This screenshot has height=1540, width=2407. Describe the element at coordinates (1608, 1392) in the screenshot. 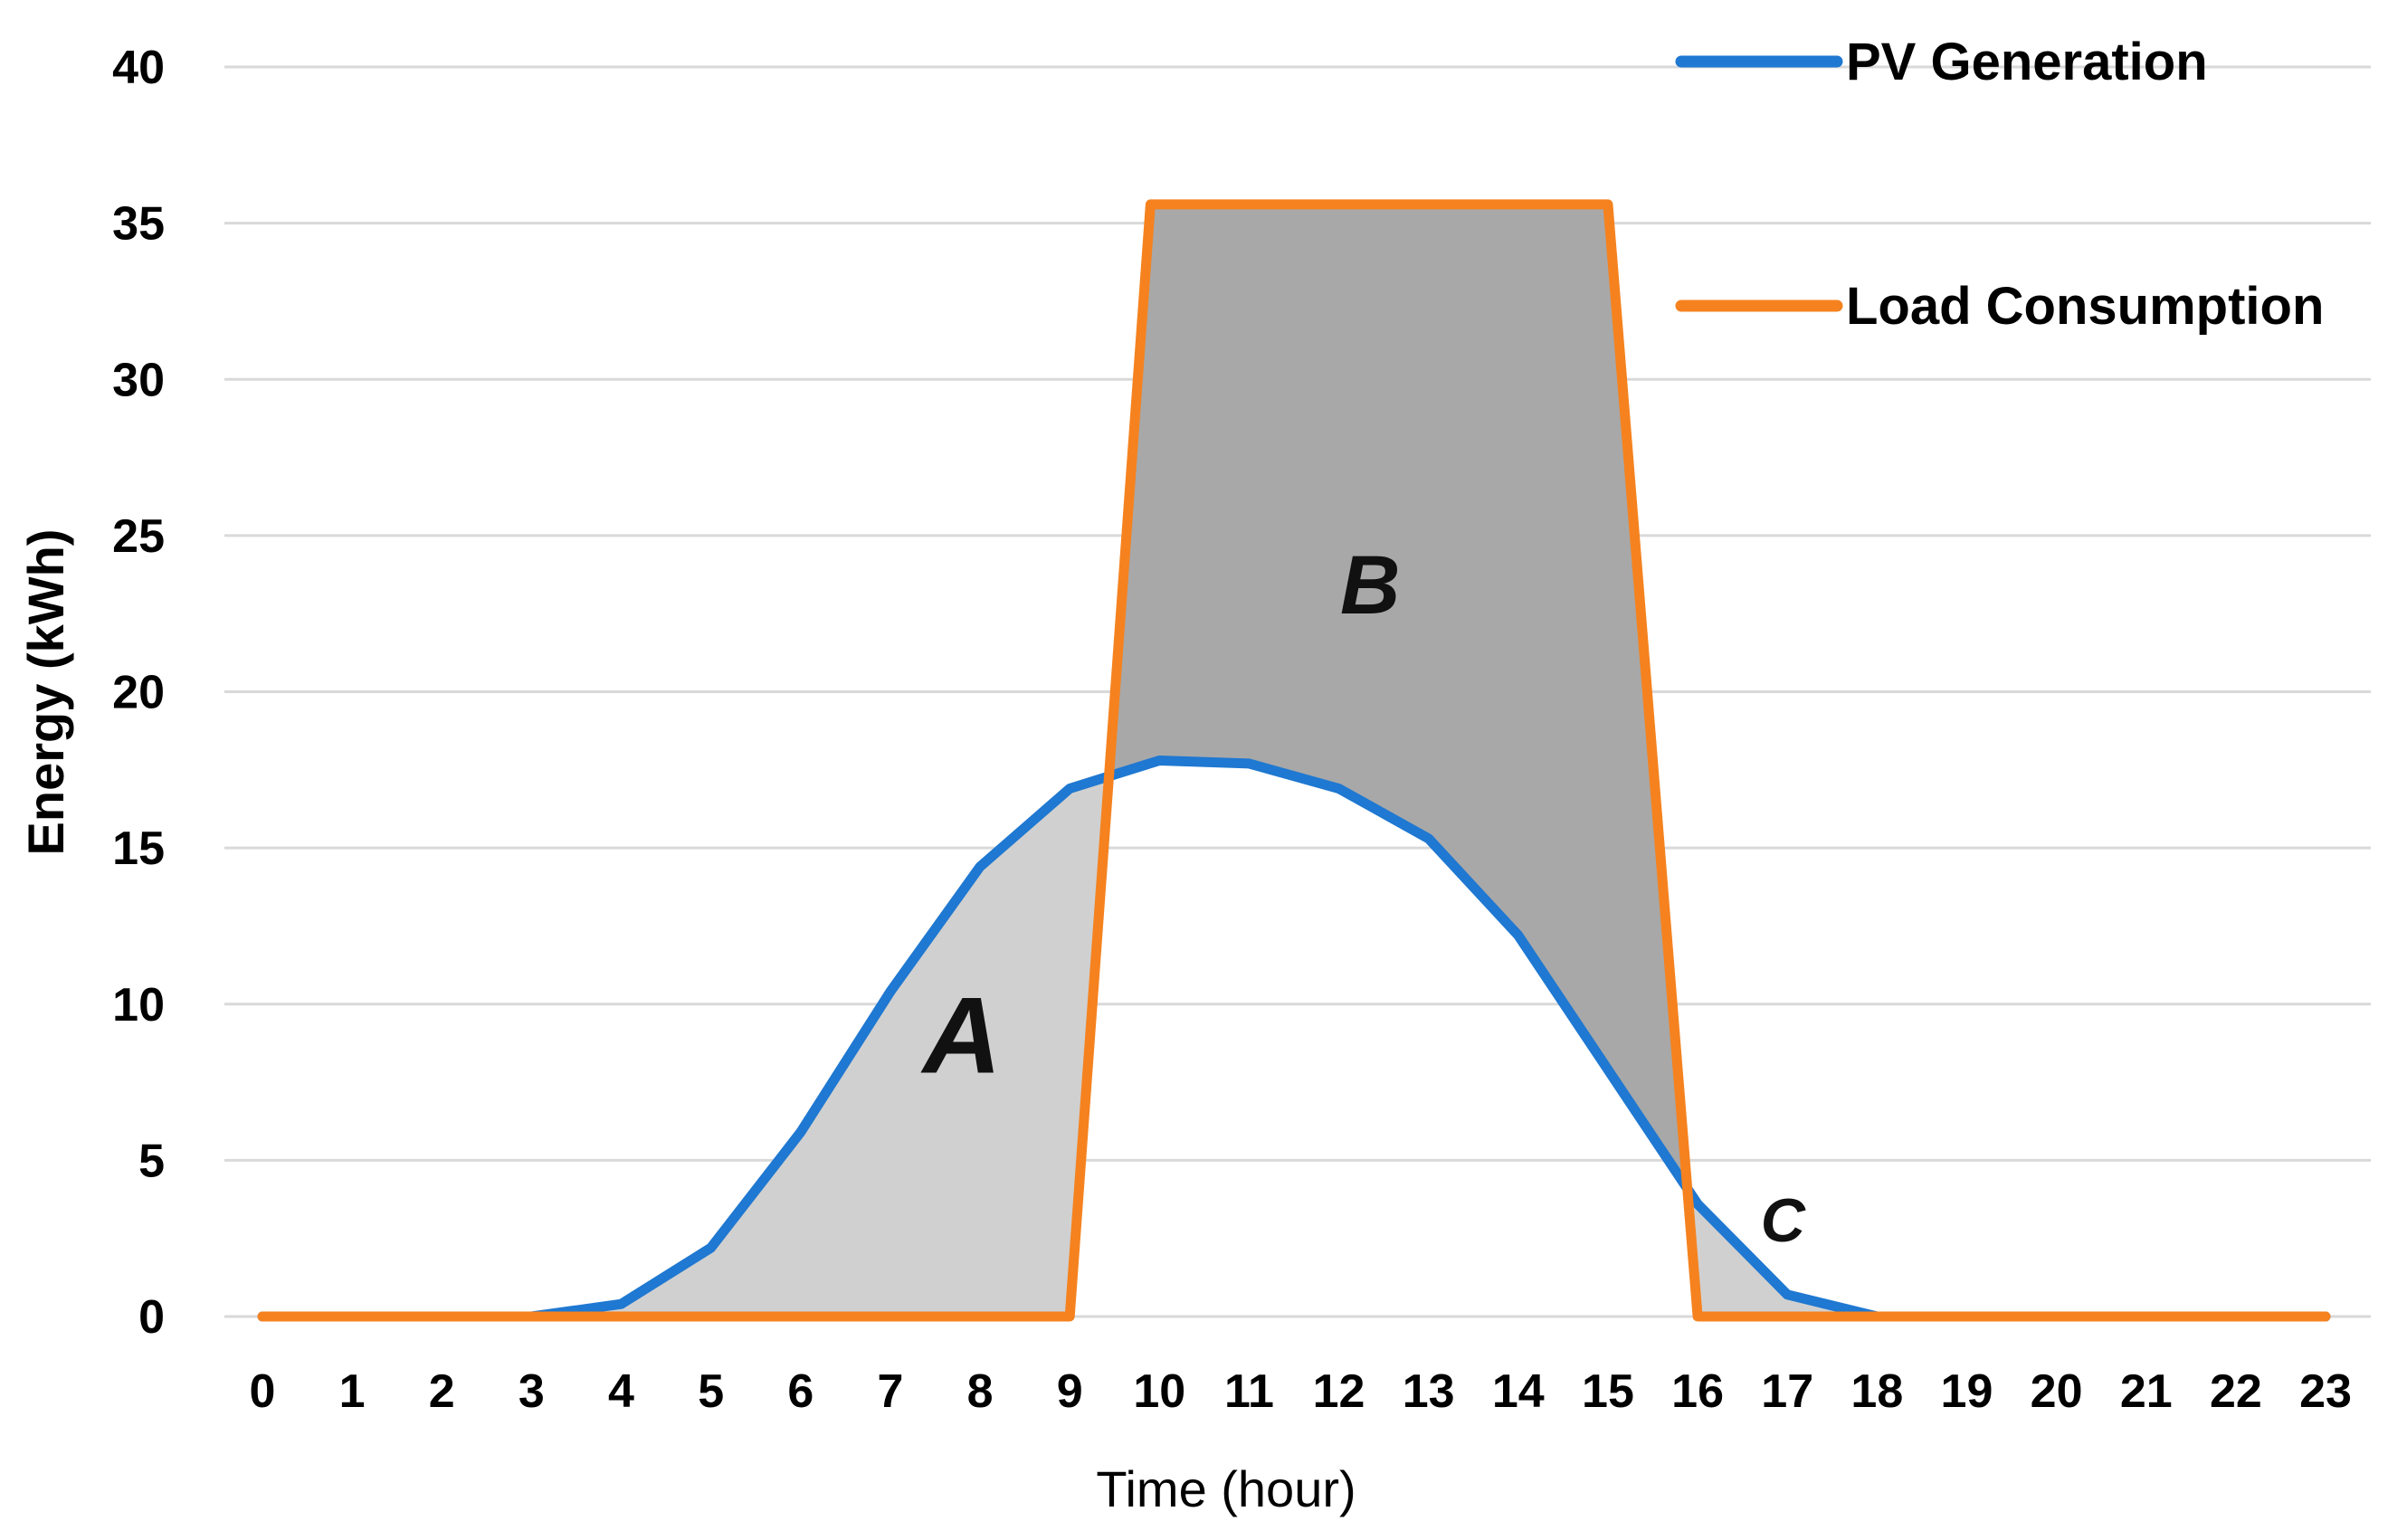

I see `x-tick-15: 15` at that location.